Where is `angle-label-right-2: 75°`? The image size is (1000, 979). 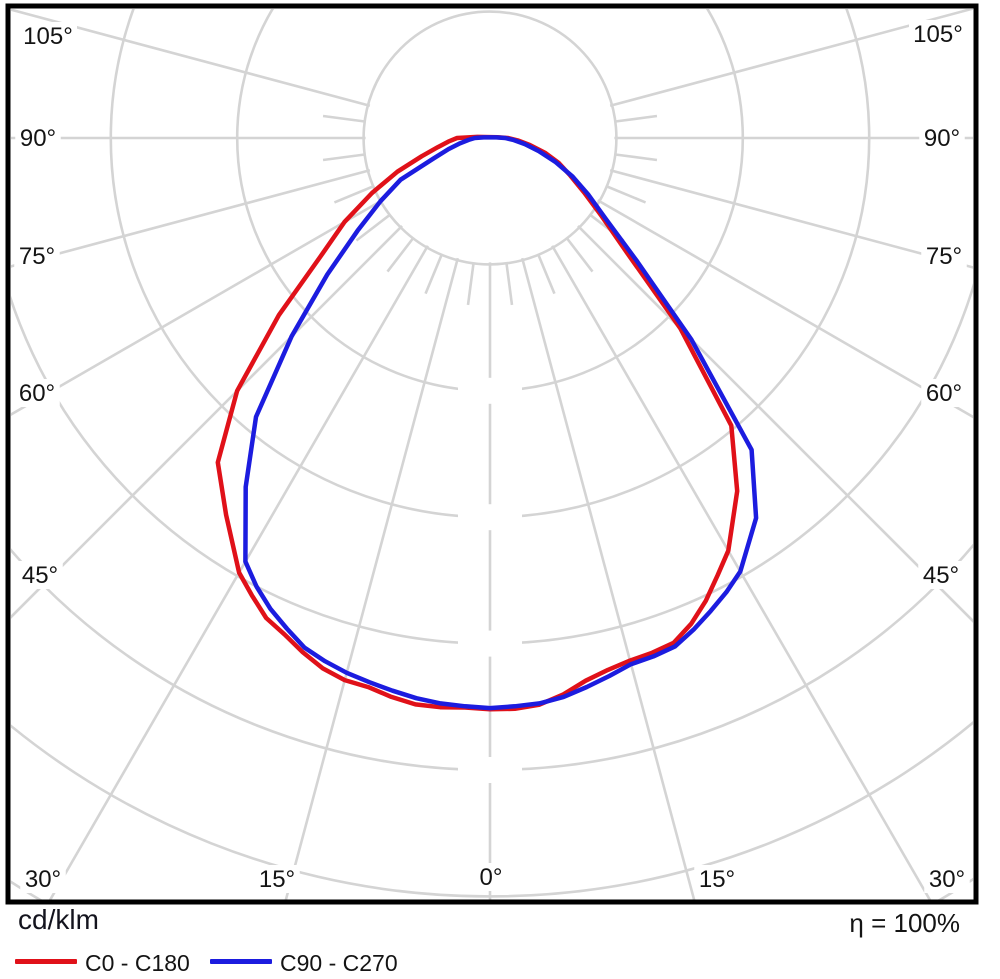 angle-label-right-2: 75° is located at coordinates (944, 256).